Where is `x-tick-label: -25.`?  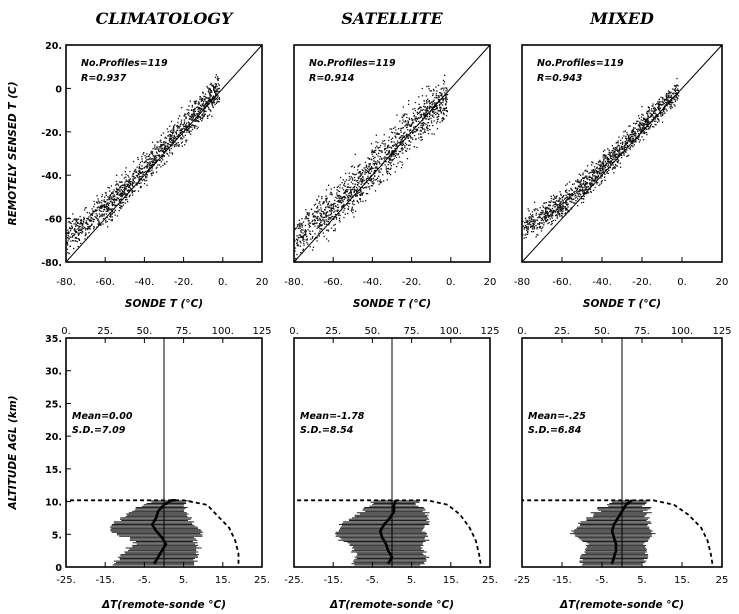 x-tick-label: -25. is located at coordinates (294, 580).